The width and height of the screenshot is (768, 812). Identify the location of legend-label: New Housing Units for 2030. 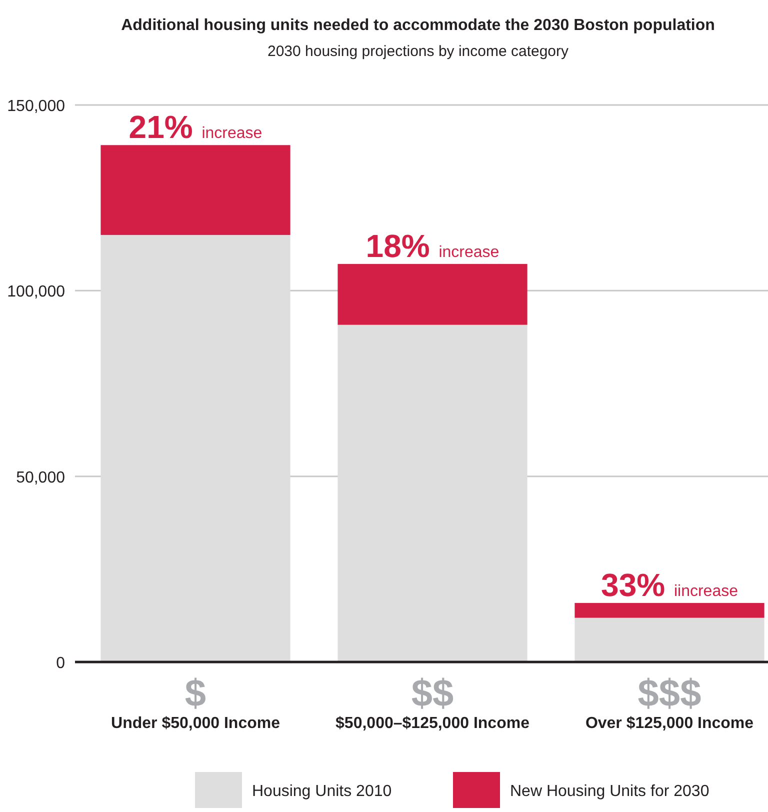
(610, 791).